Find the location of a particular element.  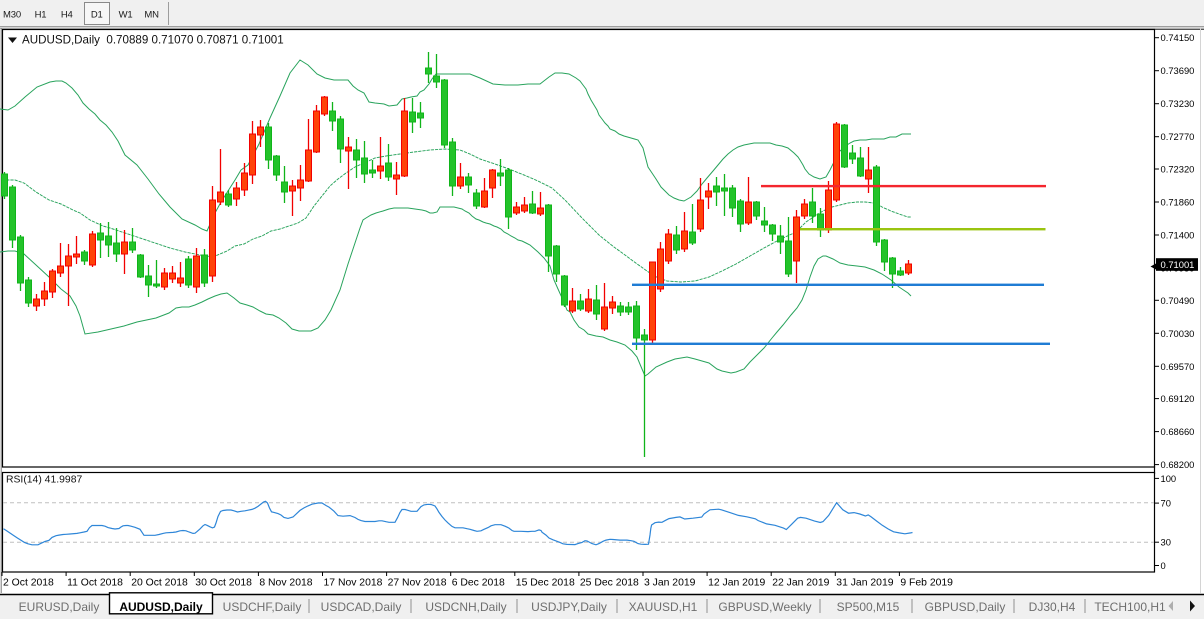

svg-text: 0.69120 is located at coordinates (1178, 398).